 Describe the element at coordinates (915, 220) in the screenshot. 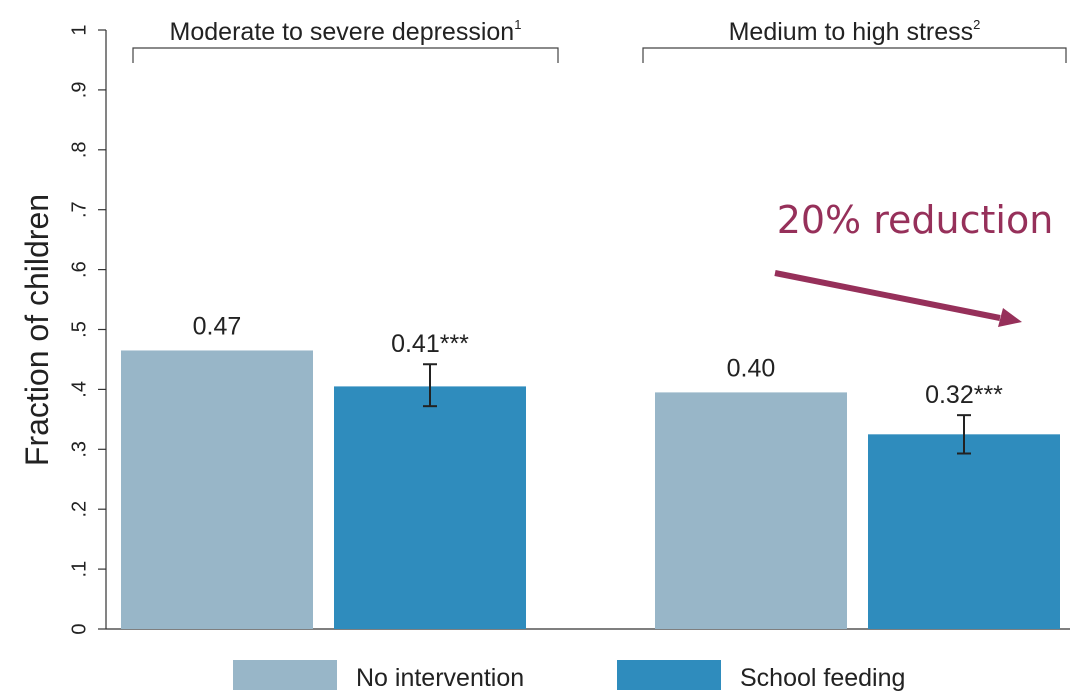

I see `annotation-text: 20% reduction` at that location.